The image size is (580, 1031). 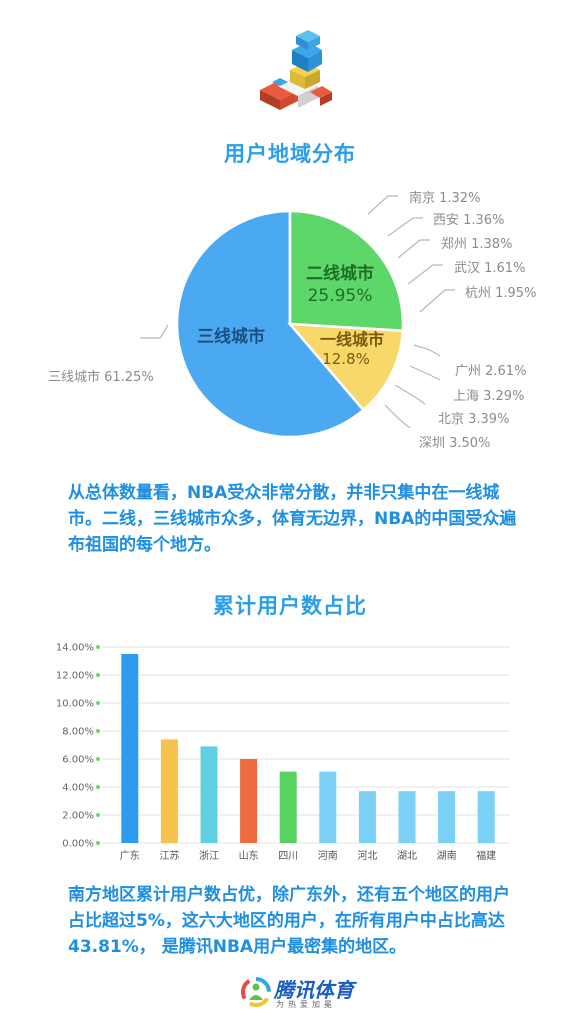 I want to click on tencent-sports-logo-icon, so click(x=255, y=992).